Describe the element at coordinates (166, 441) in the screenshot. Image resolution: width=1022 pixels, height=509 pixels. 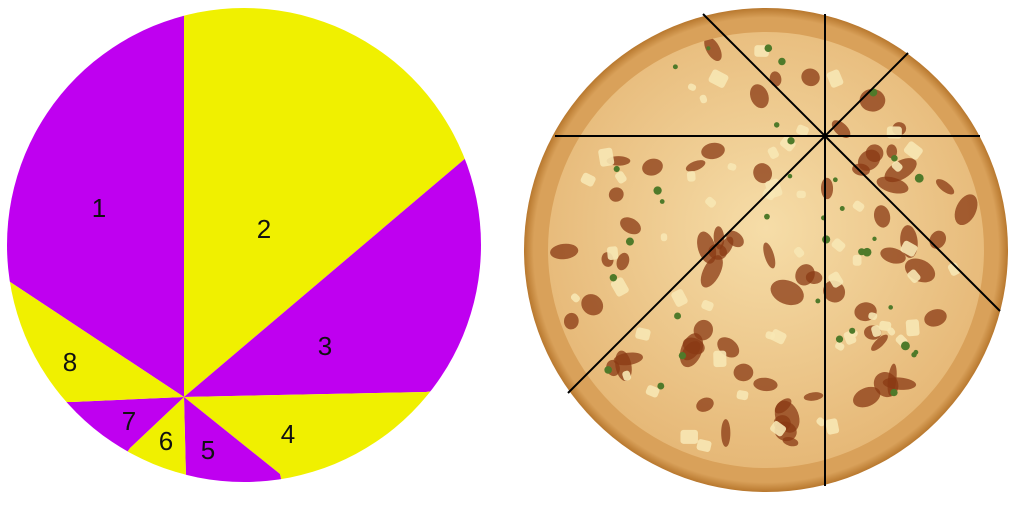
I see `slice-label: 6` at that location.